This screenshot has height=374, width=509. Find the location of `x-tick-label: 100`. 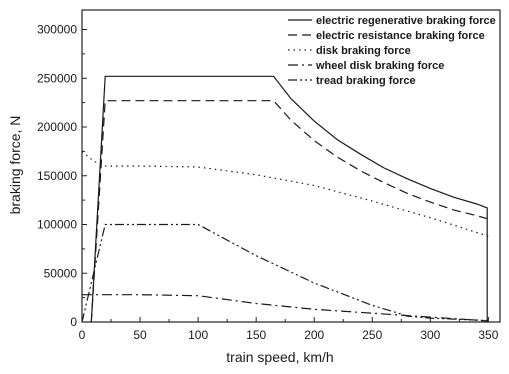

x-tick-label: 100 is located at coordinates (198, 335).